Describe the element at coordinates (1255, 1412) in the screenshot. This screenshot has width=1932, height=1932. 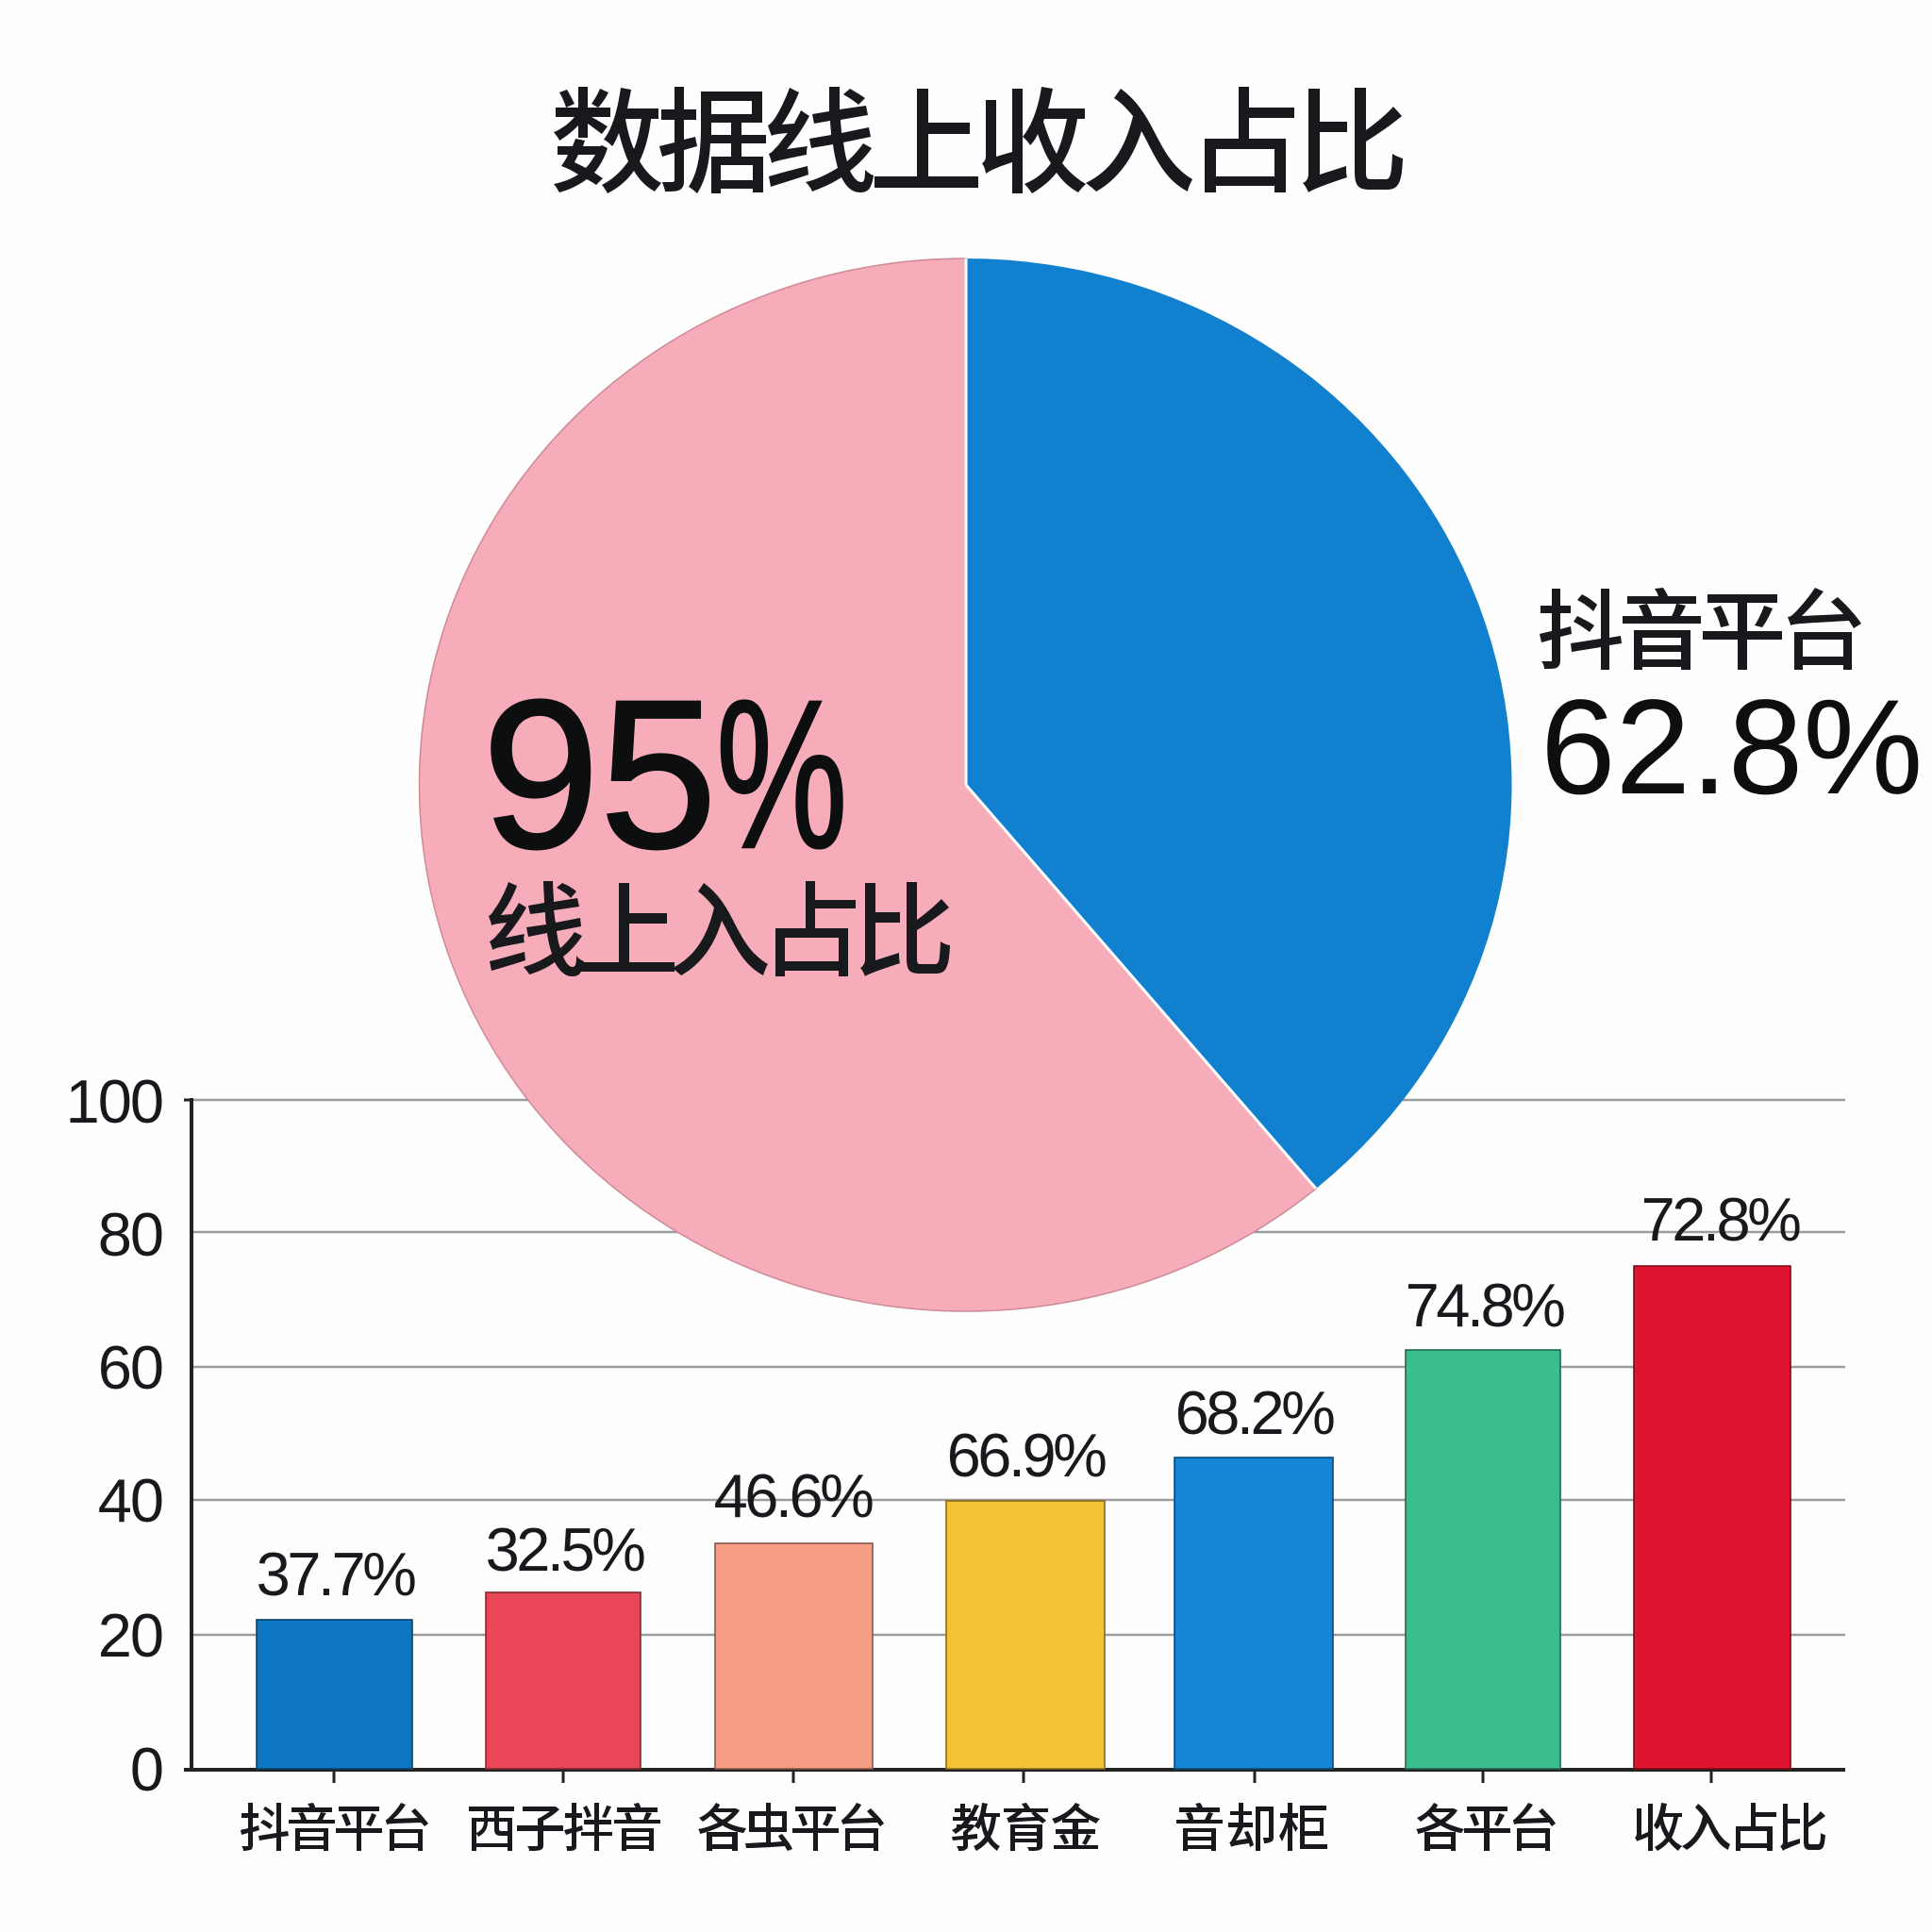
I see `svg-text: 68.2%` at that location.